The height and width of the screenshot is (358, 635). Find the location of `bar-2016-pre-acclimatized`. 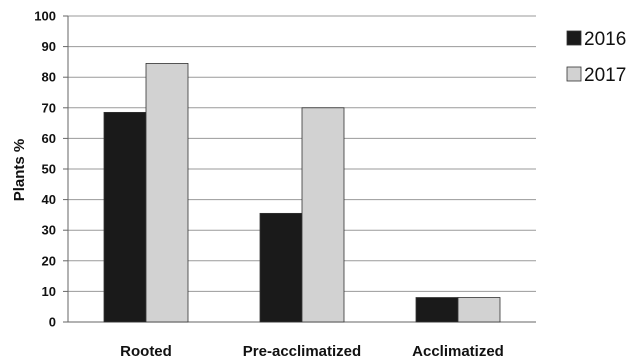

bar-2016-pre-acclimatized is located at coordinates (281, 267).